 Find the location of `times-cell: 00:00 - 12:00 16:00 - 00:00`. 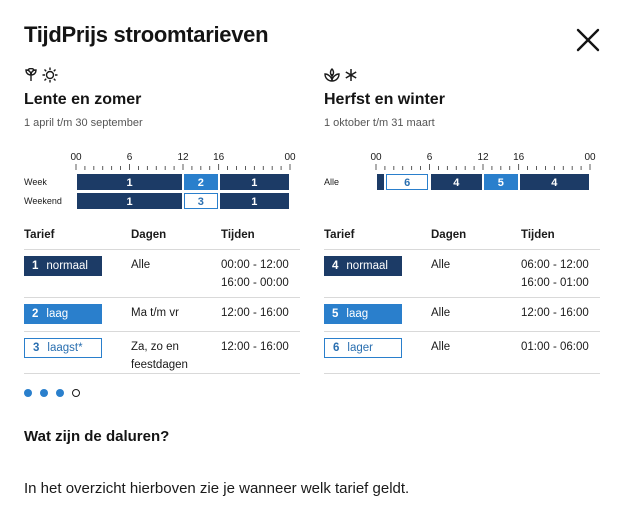

times-cell: 00:00 - 12:00 16:00 - 00:00 is located at coordinates (255, 274).